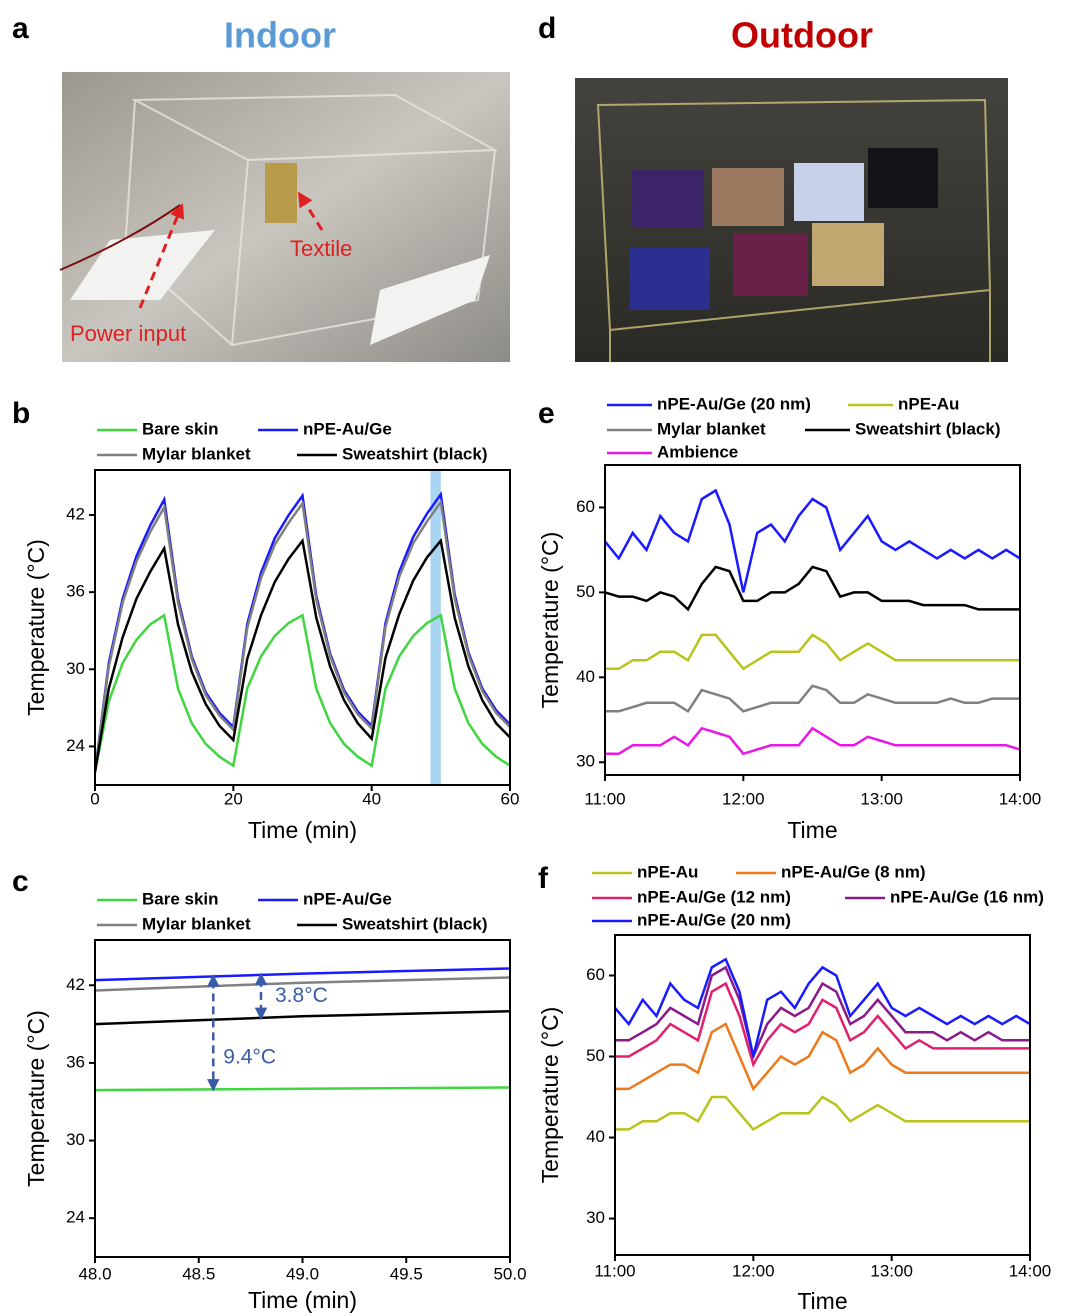  What do you see at coordinates (301, 995) in the screenshot?
I see `annotation: 3.8°C` at bounding box center [301, 995].